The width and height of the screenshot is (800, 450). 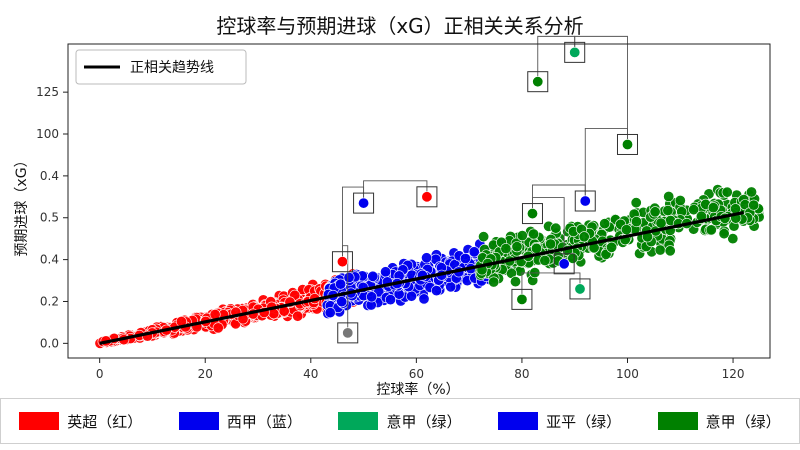 What do you see at coordinates (47, 92) in the screenshot?
I see `y-tick-label: 125` at bounding box center [47, 92].